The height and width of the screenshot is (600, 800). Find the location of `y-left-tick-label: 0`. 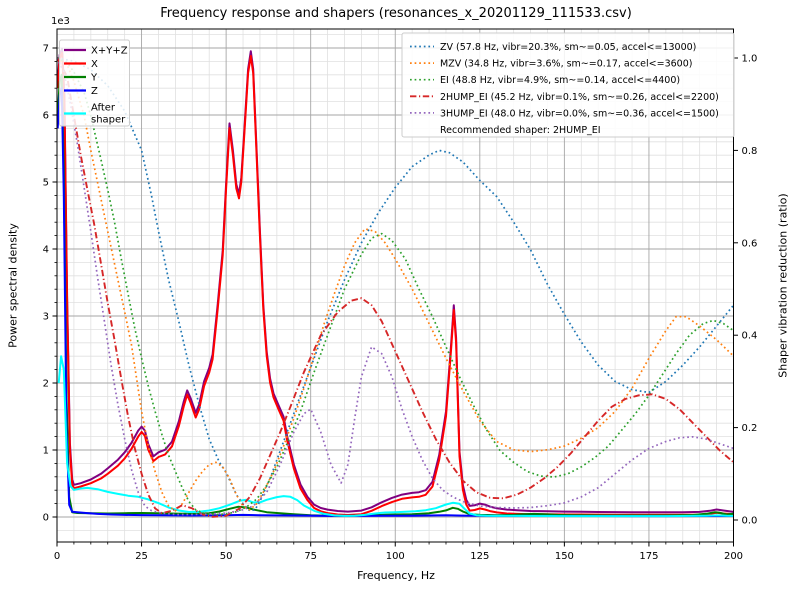

y-left-tick-label: 0 is located at coordinates (46, 518).